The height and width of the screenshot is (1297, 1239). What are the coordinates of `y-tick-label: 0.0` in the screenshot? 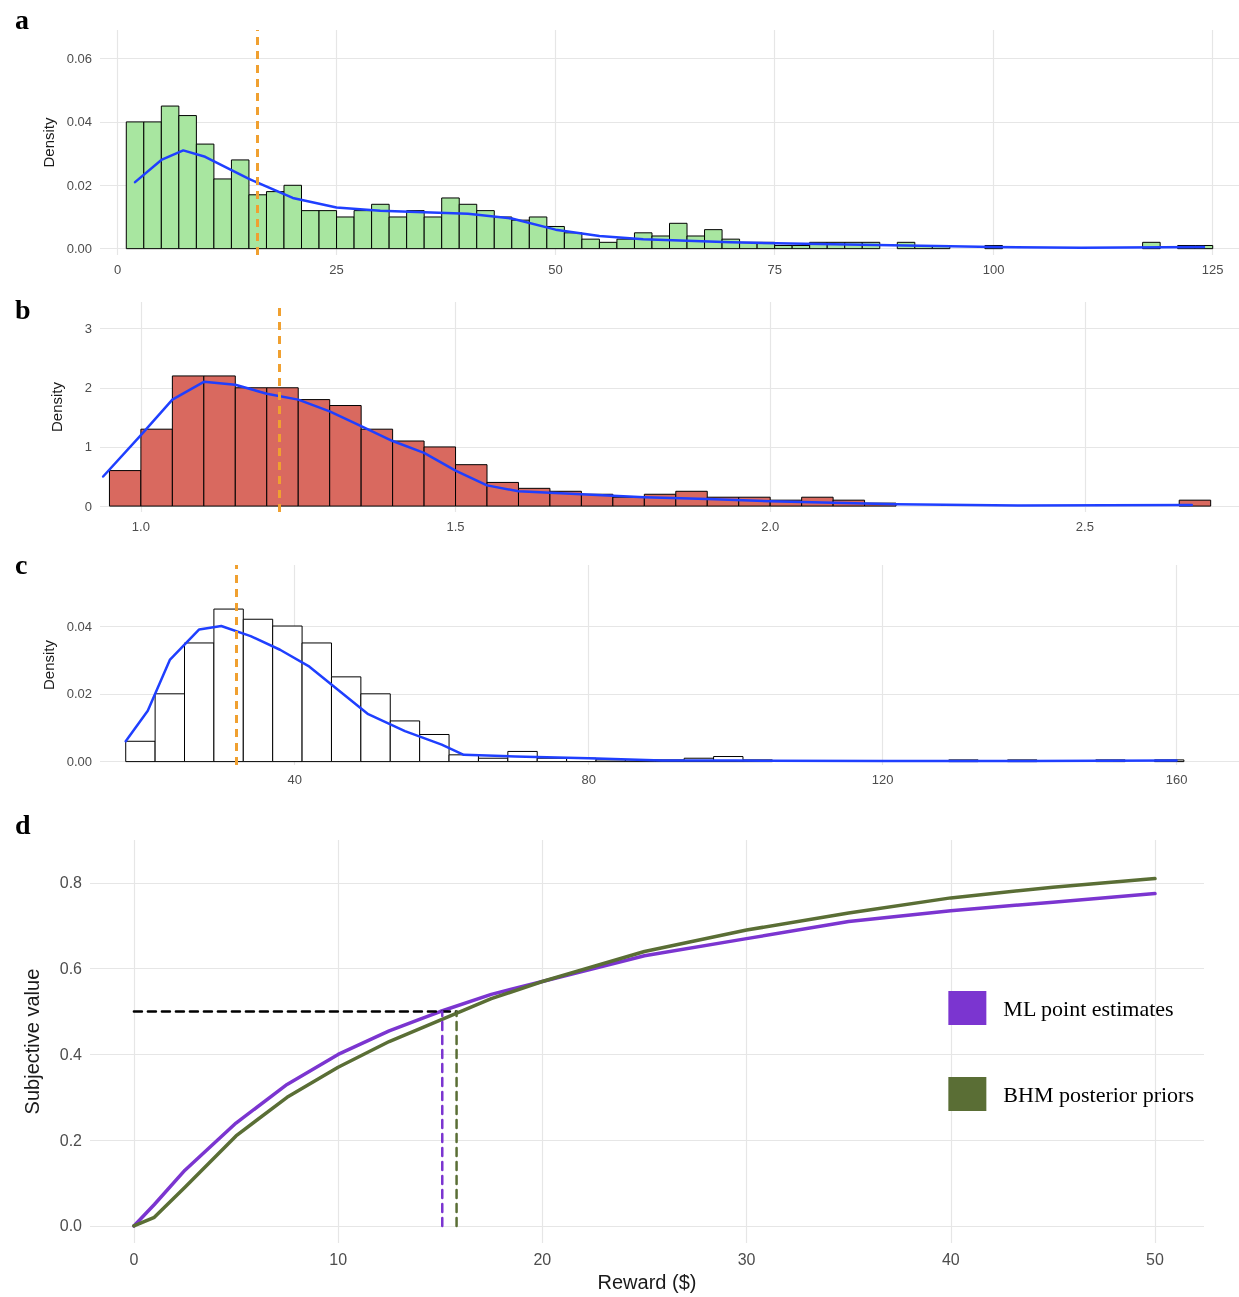 It's located at (71, 1226).